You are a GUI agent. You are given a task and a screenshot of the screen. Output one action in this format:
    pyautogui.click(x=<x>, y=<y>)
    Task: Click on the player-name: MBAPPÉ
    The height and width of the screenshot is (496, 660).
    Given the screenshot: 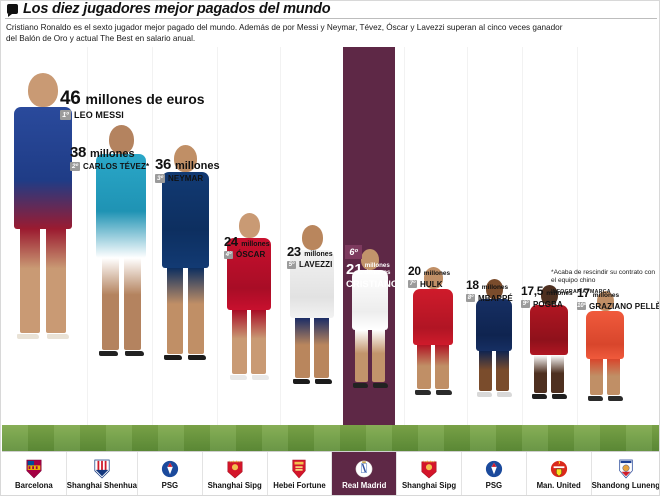 What is the action you would take?
    pyautogui.click(x=495, y=298)
    